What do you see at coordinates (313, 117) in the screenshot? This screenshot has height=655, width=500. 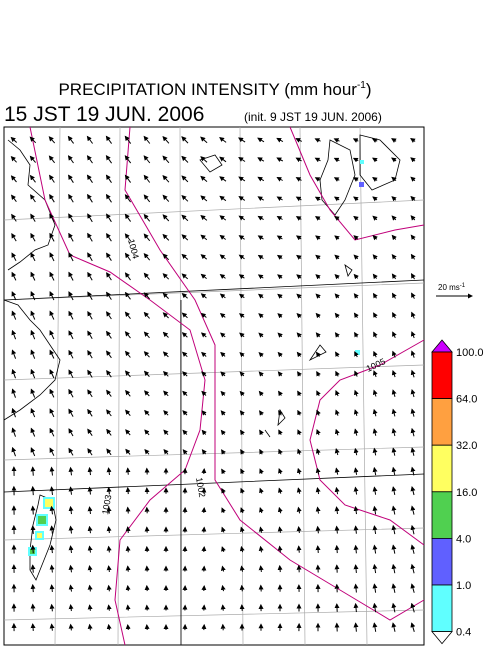 I see `init-time: (init. 9 JST 19 JUN. 2006)` at bounding box center [313, 117].